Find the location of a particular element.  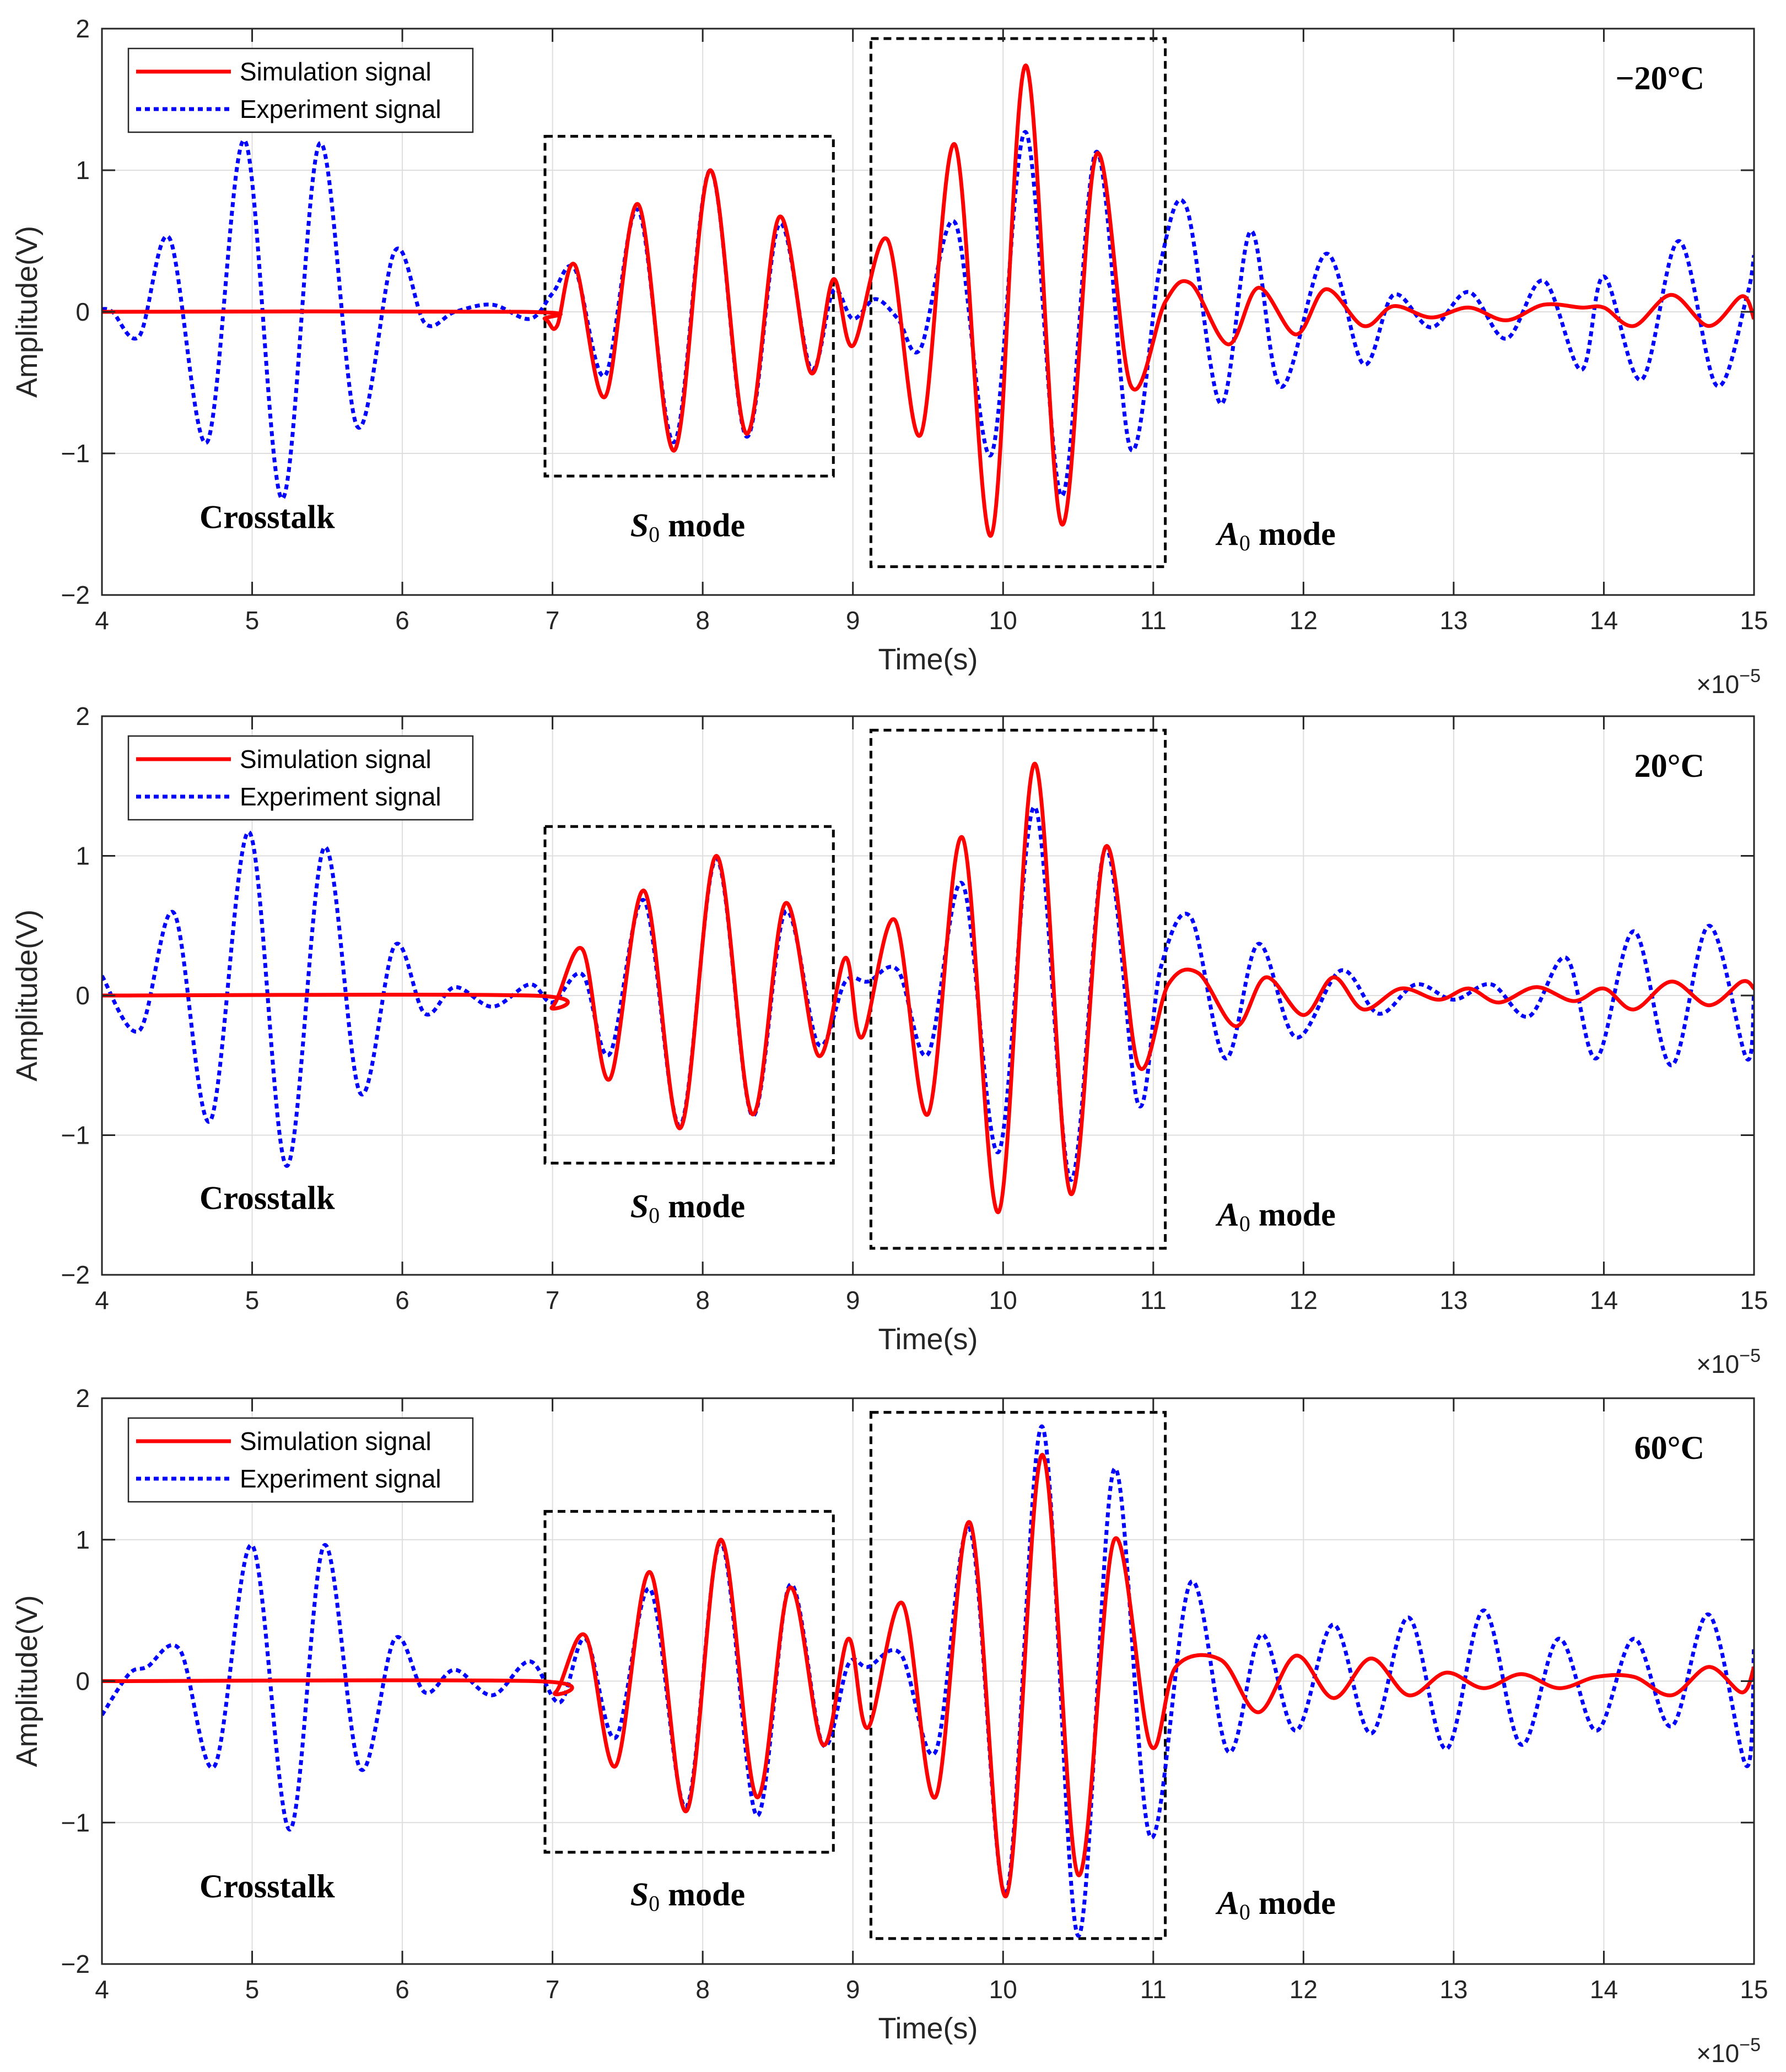

temperature-label: 20°C is located at coordinates (1669, 766).